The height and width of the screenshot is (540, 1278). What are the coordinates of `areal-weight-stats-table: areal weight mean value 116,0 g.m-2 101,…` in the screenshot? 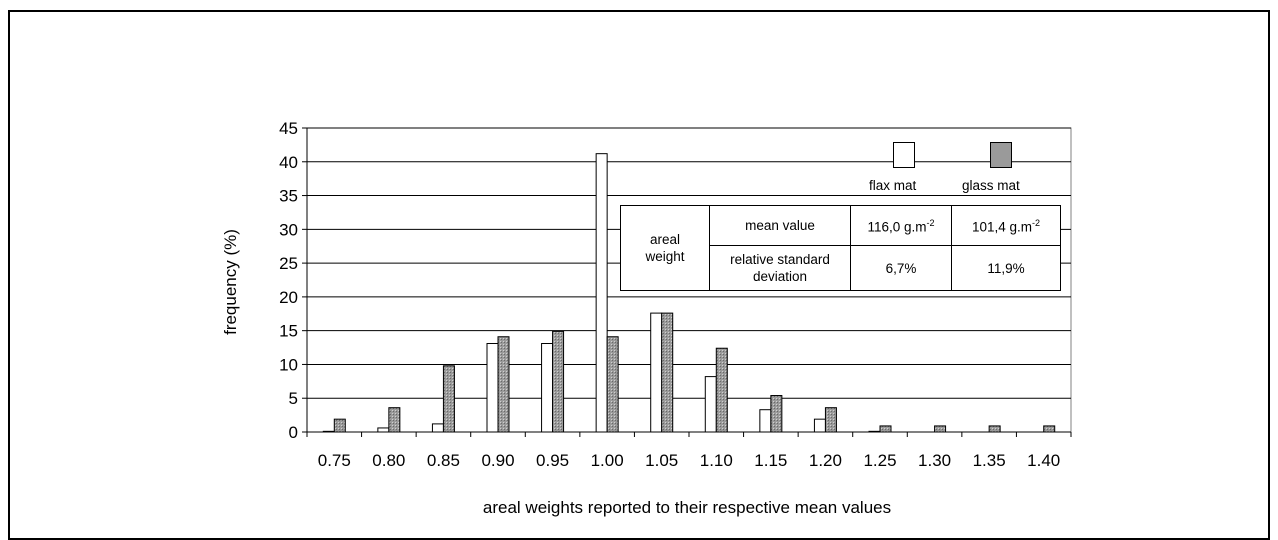 It's located at (840, 248).